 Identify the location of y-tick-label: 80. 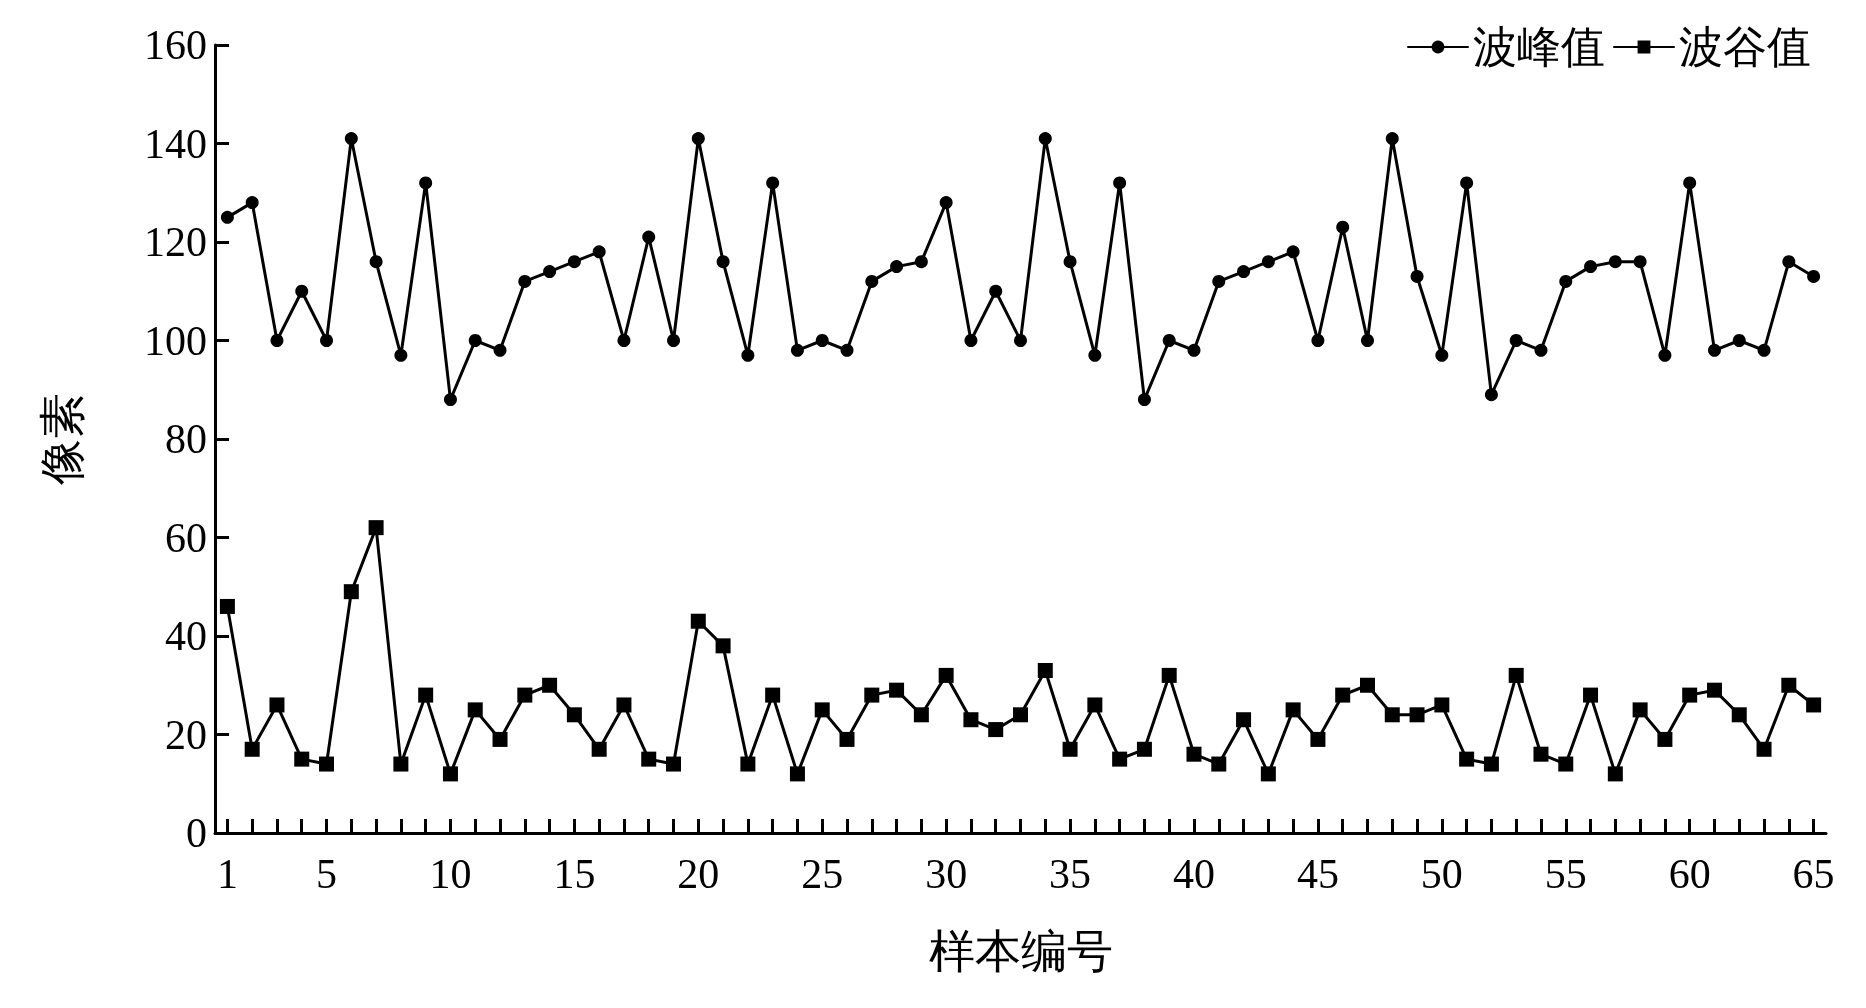
(186, 439).